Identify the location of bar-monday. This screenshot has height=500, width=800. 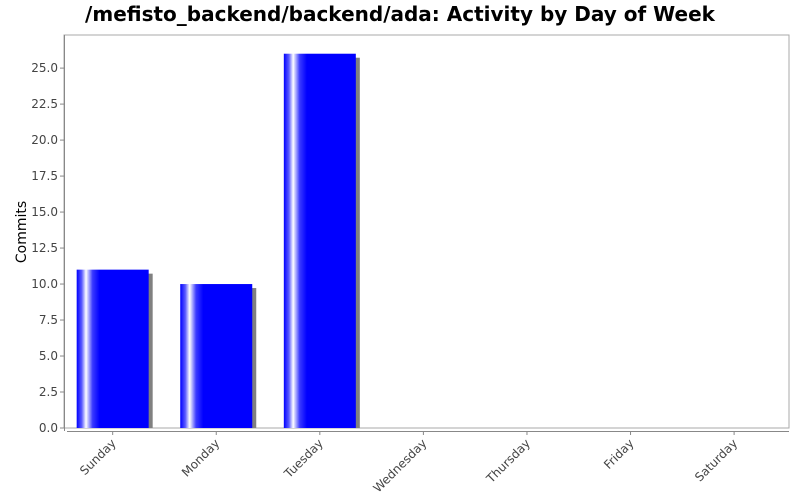
(216, 356).